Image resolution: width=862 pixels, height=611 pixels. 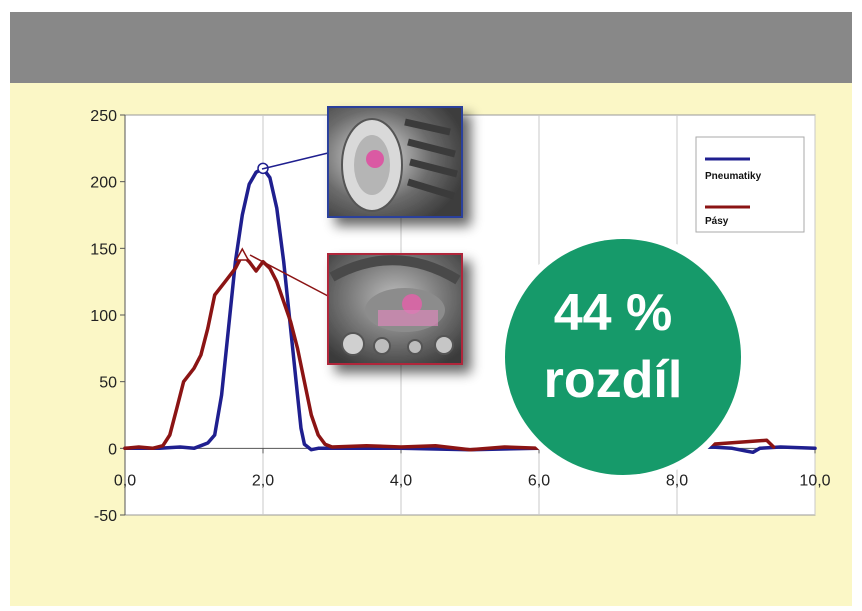 What do you see at coordinates (112, 449) in the screenshot?
I see `y-tick-label: 0` at bounding box center [112, 449].